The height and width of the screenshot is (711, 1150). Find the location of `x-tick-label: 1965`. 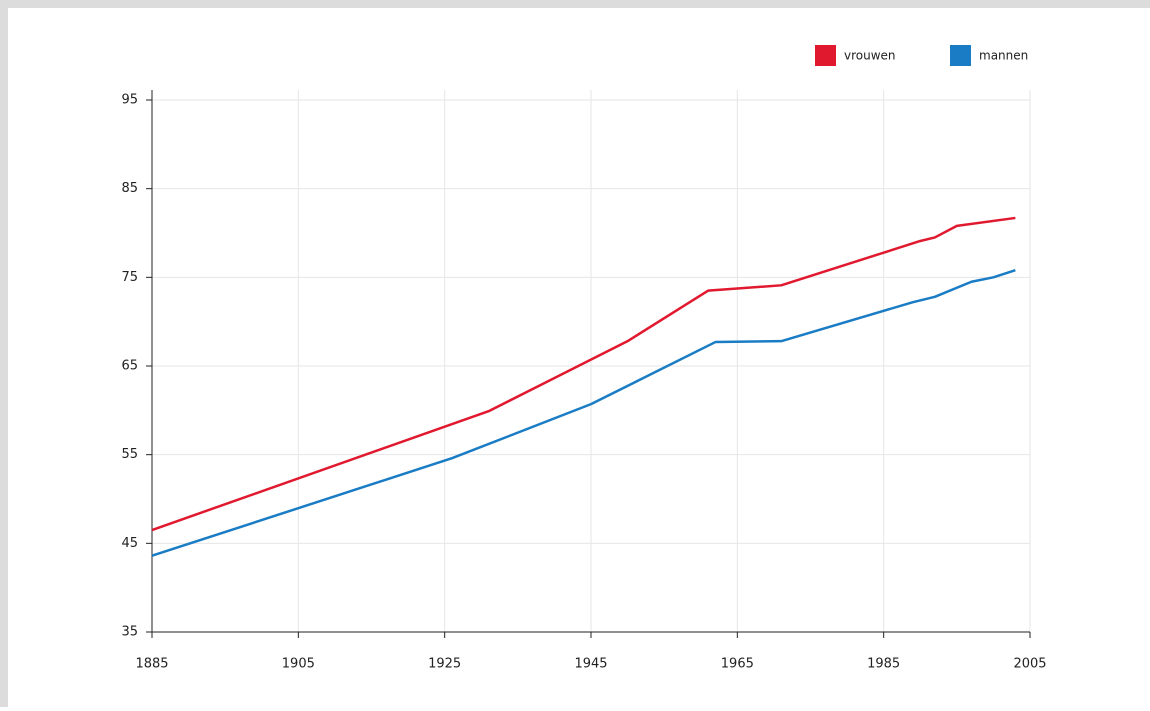

x-tick-label: 1965 is located at coordinates (737, 664).